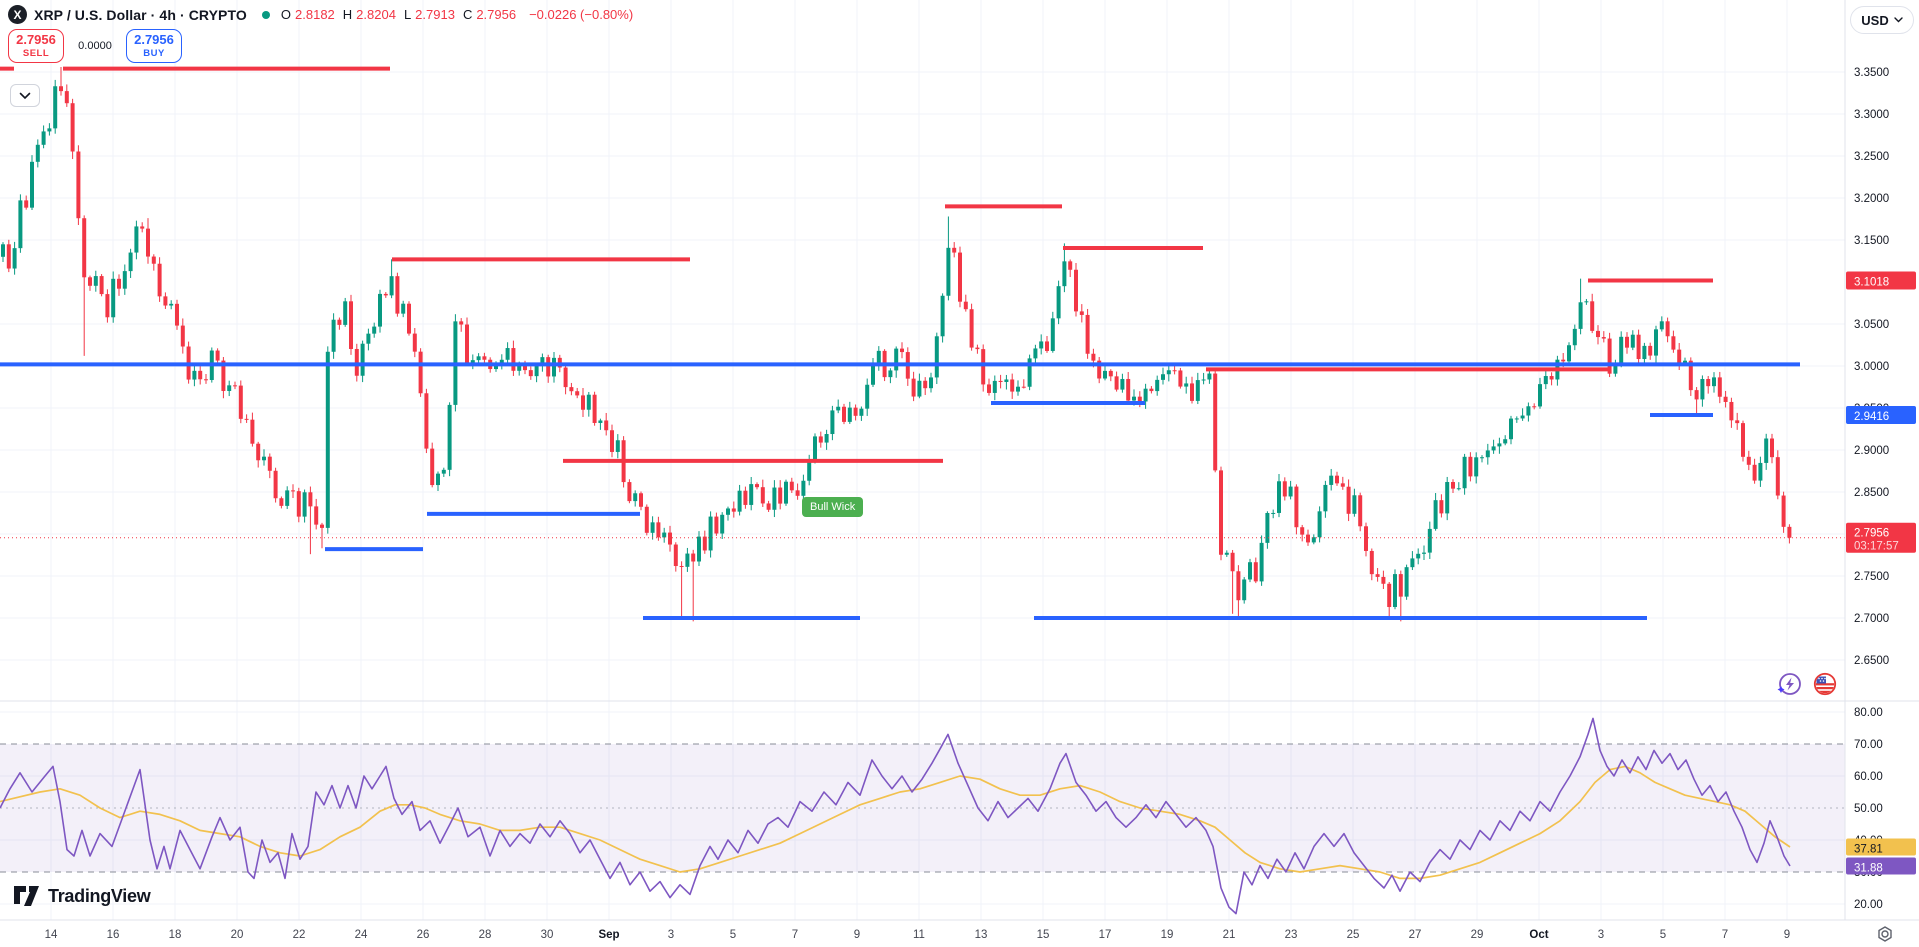 The height and width of the screenshot is (947, 1919). I want to click on time-tick-label: 3, so click(671, 935).